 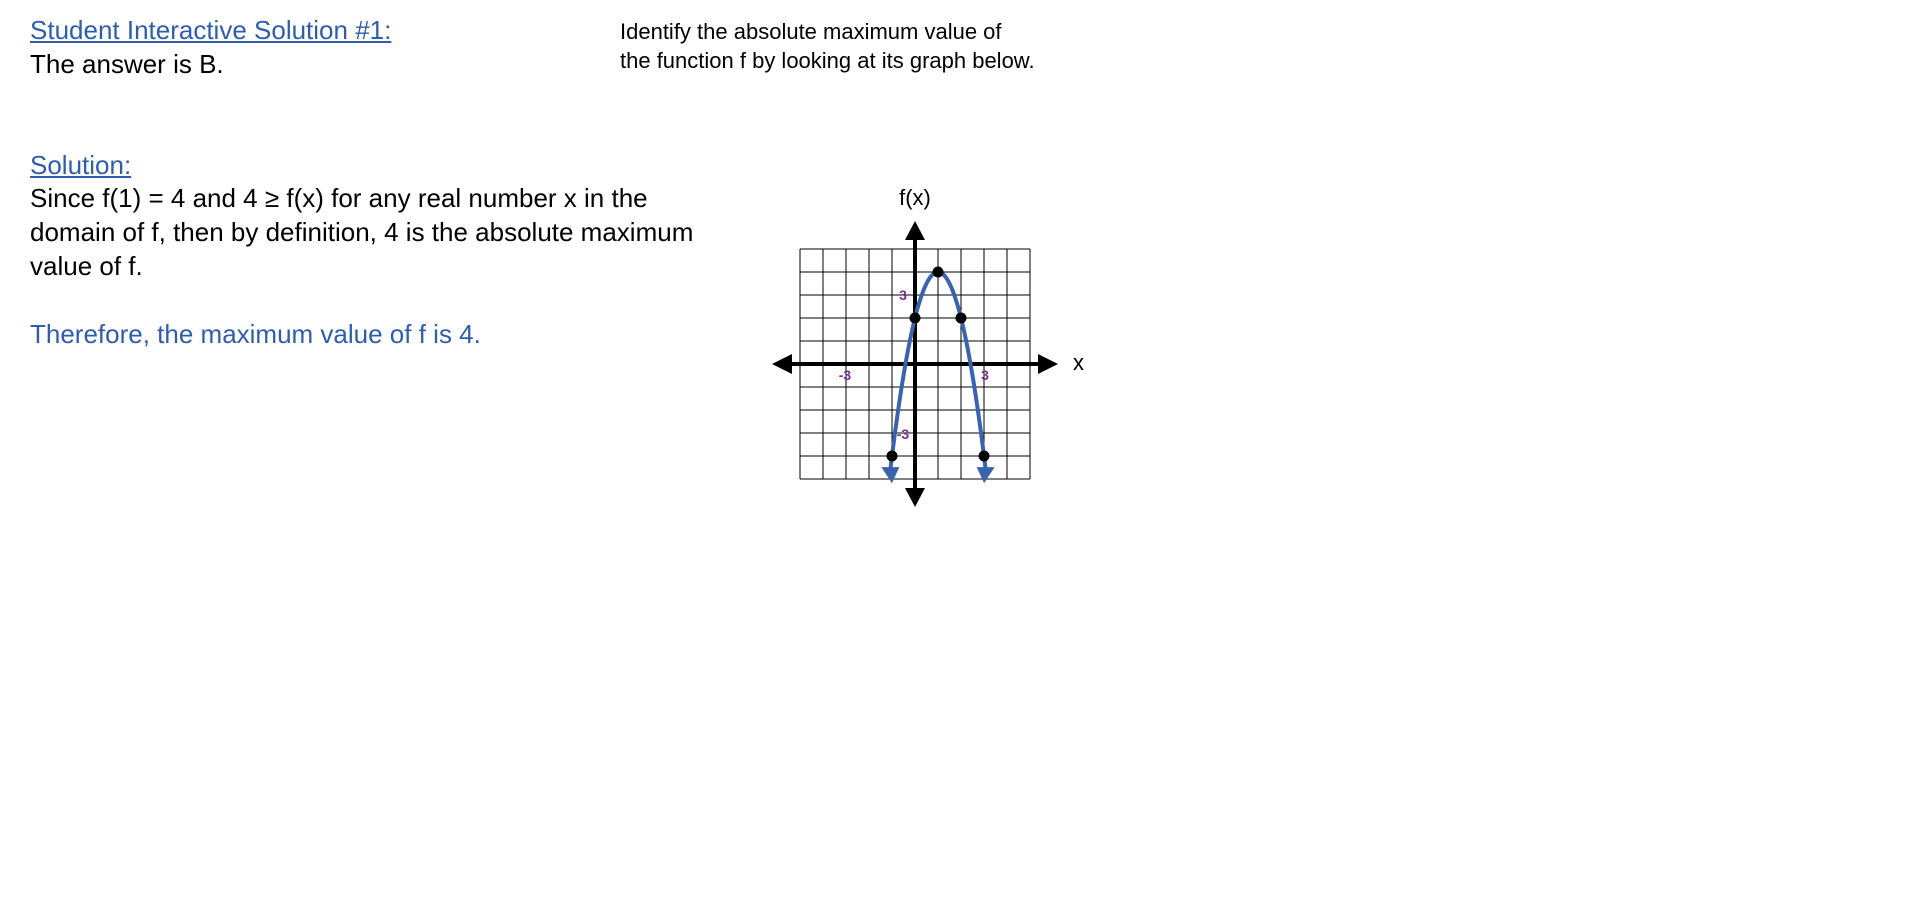 What do you see at coordinates (1048, 364) in the screenshot?
I see `x-axis-right-arrow` at bounding box center [1048, 364].